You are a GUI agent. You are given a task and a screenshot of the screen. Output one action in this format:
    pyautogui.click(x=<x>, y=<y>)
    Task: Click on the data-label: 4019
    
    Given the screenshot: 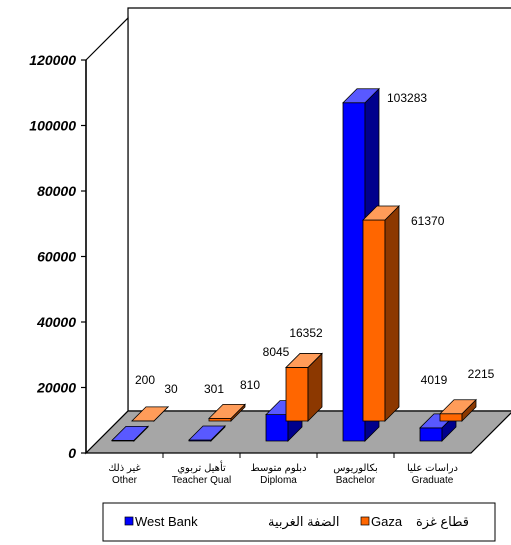 What is the action you would take?
    pyautogui.click(x=434, y=380)
    